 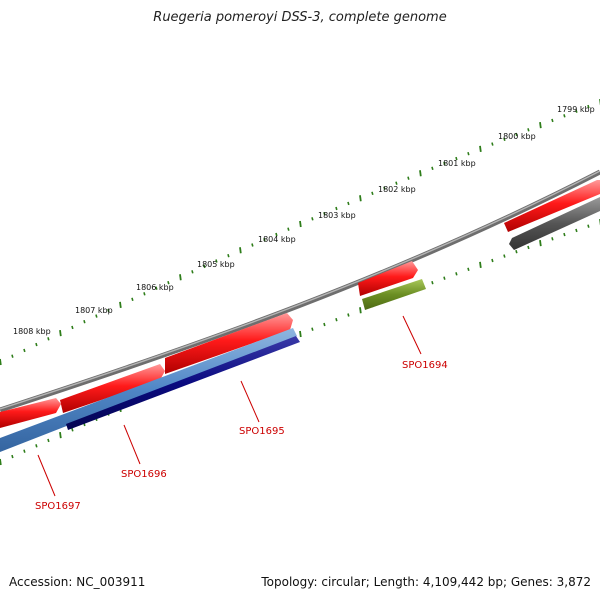 I want to click on ruler-label: 1801 kbp, so click(x=457, y=163).